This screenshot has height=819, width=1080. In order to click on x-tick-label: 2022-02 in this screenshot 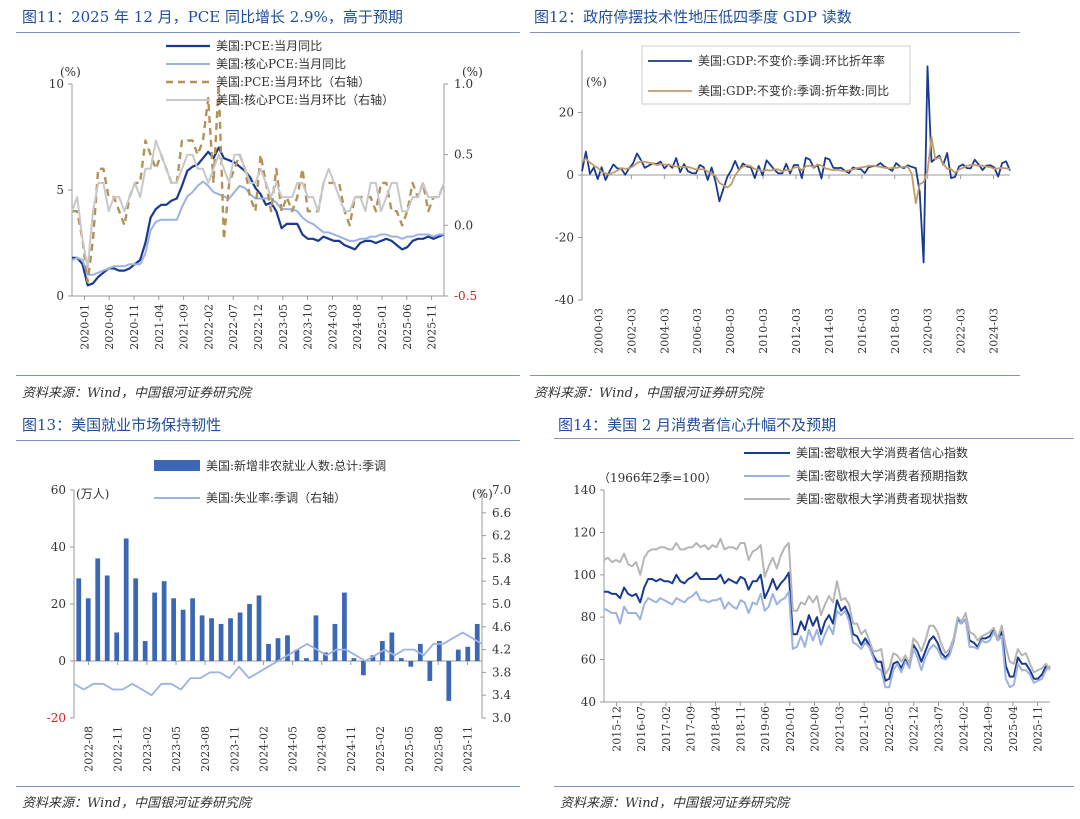, I will do `click(208, 327)`.